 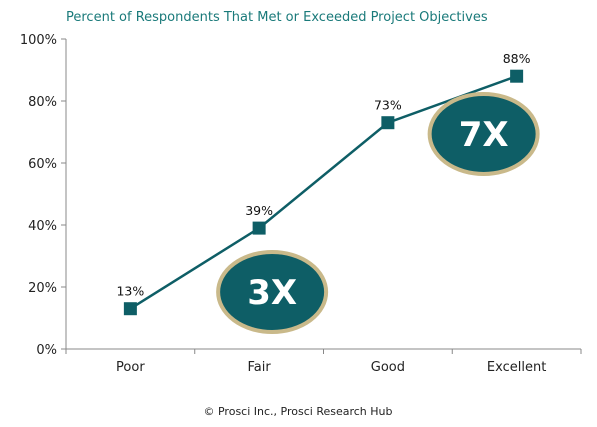 I want to click on source-footer: © Prosci Inc., Prosci Research Hub, so click(x=298, y=411).